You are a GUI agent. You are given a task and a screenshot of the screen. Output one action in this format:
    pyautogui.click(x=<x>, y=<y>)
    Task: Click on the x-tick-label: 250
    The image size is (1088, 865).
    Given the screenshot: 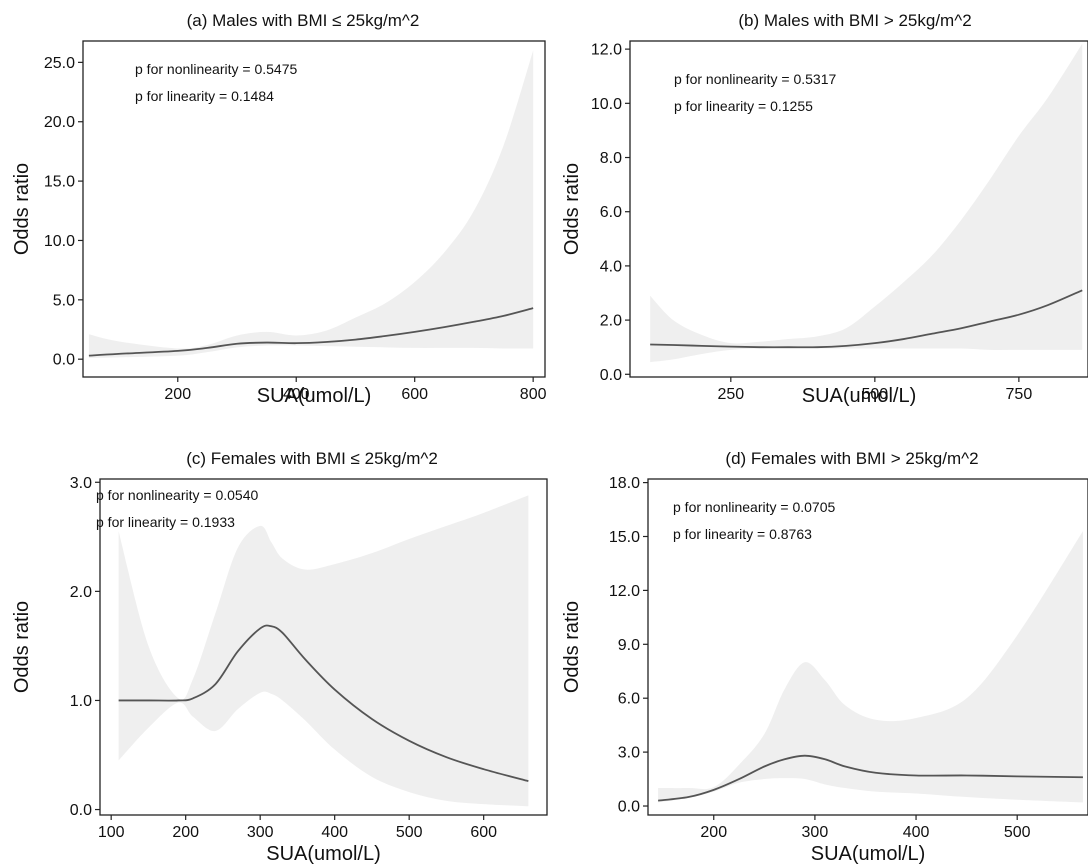 What is the action you would take?
    pyautogui.click(x=730, y=394)
    